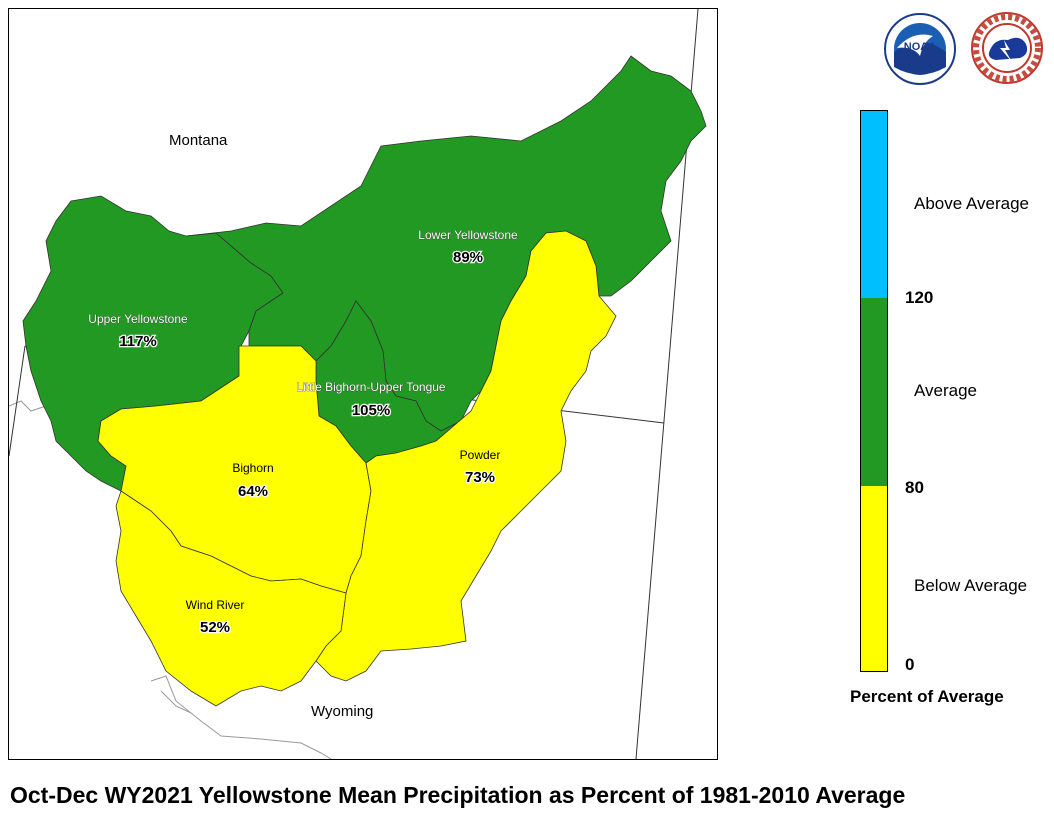 The height and width of the screenshot is (817, 1054). Describe the element at coordinates (371, 387) in the screenshot. I see `basin-name-little-bighorn-upper-tongue: Little Bighorn-Upper Tongue` at that location.